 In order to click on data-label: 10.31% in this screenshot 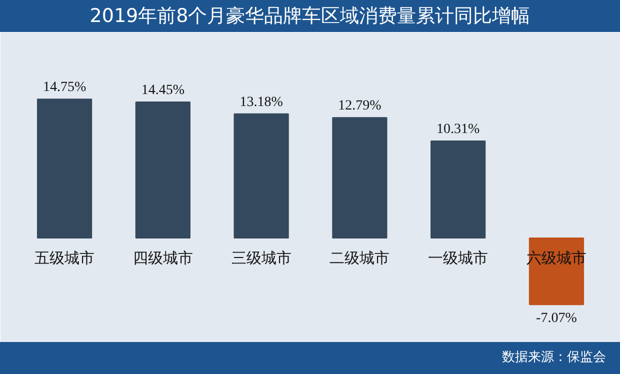, I will do `click(458, 129)`.